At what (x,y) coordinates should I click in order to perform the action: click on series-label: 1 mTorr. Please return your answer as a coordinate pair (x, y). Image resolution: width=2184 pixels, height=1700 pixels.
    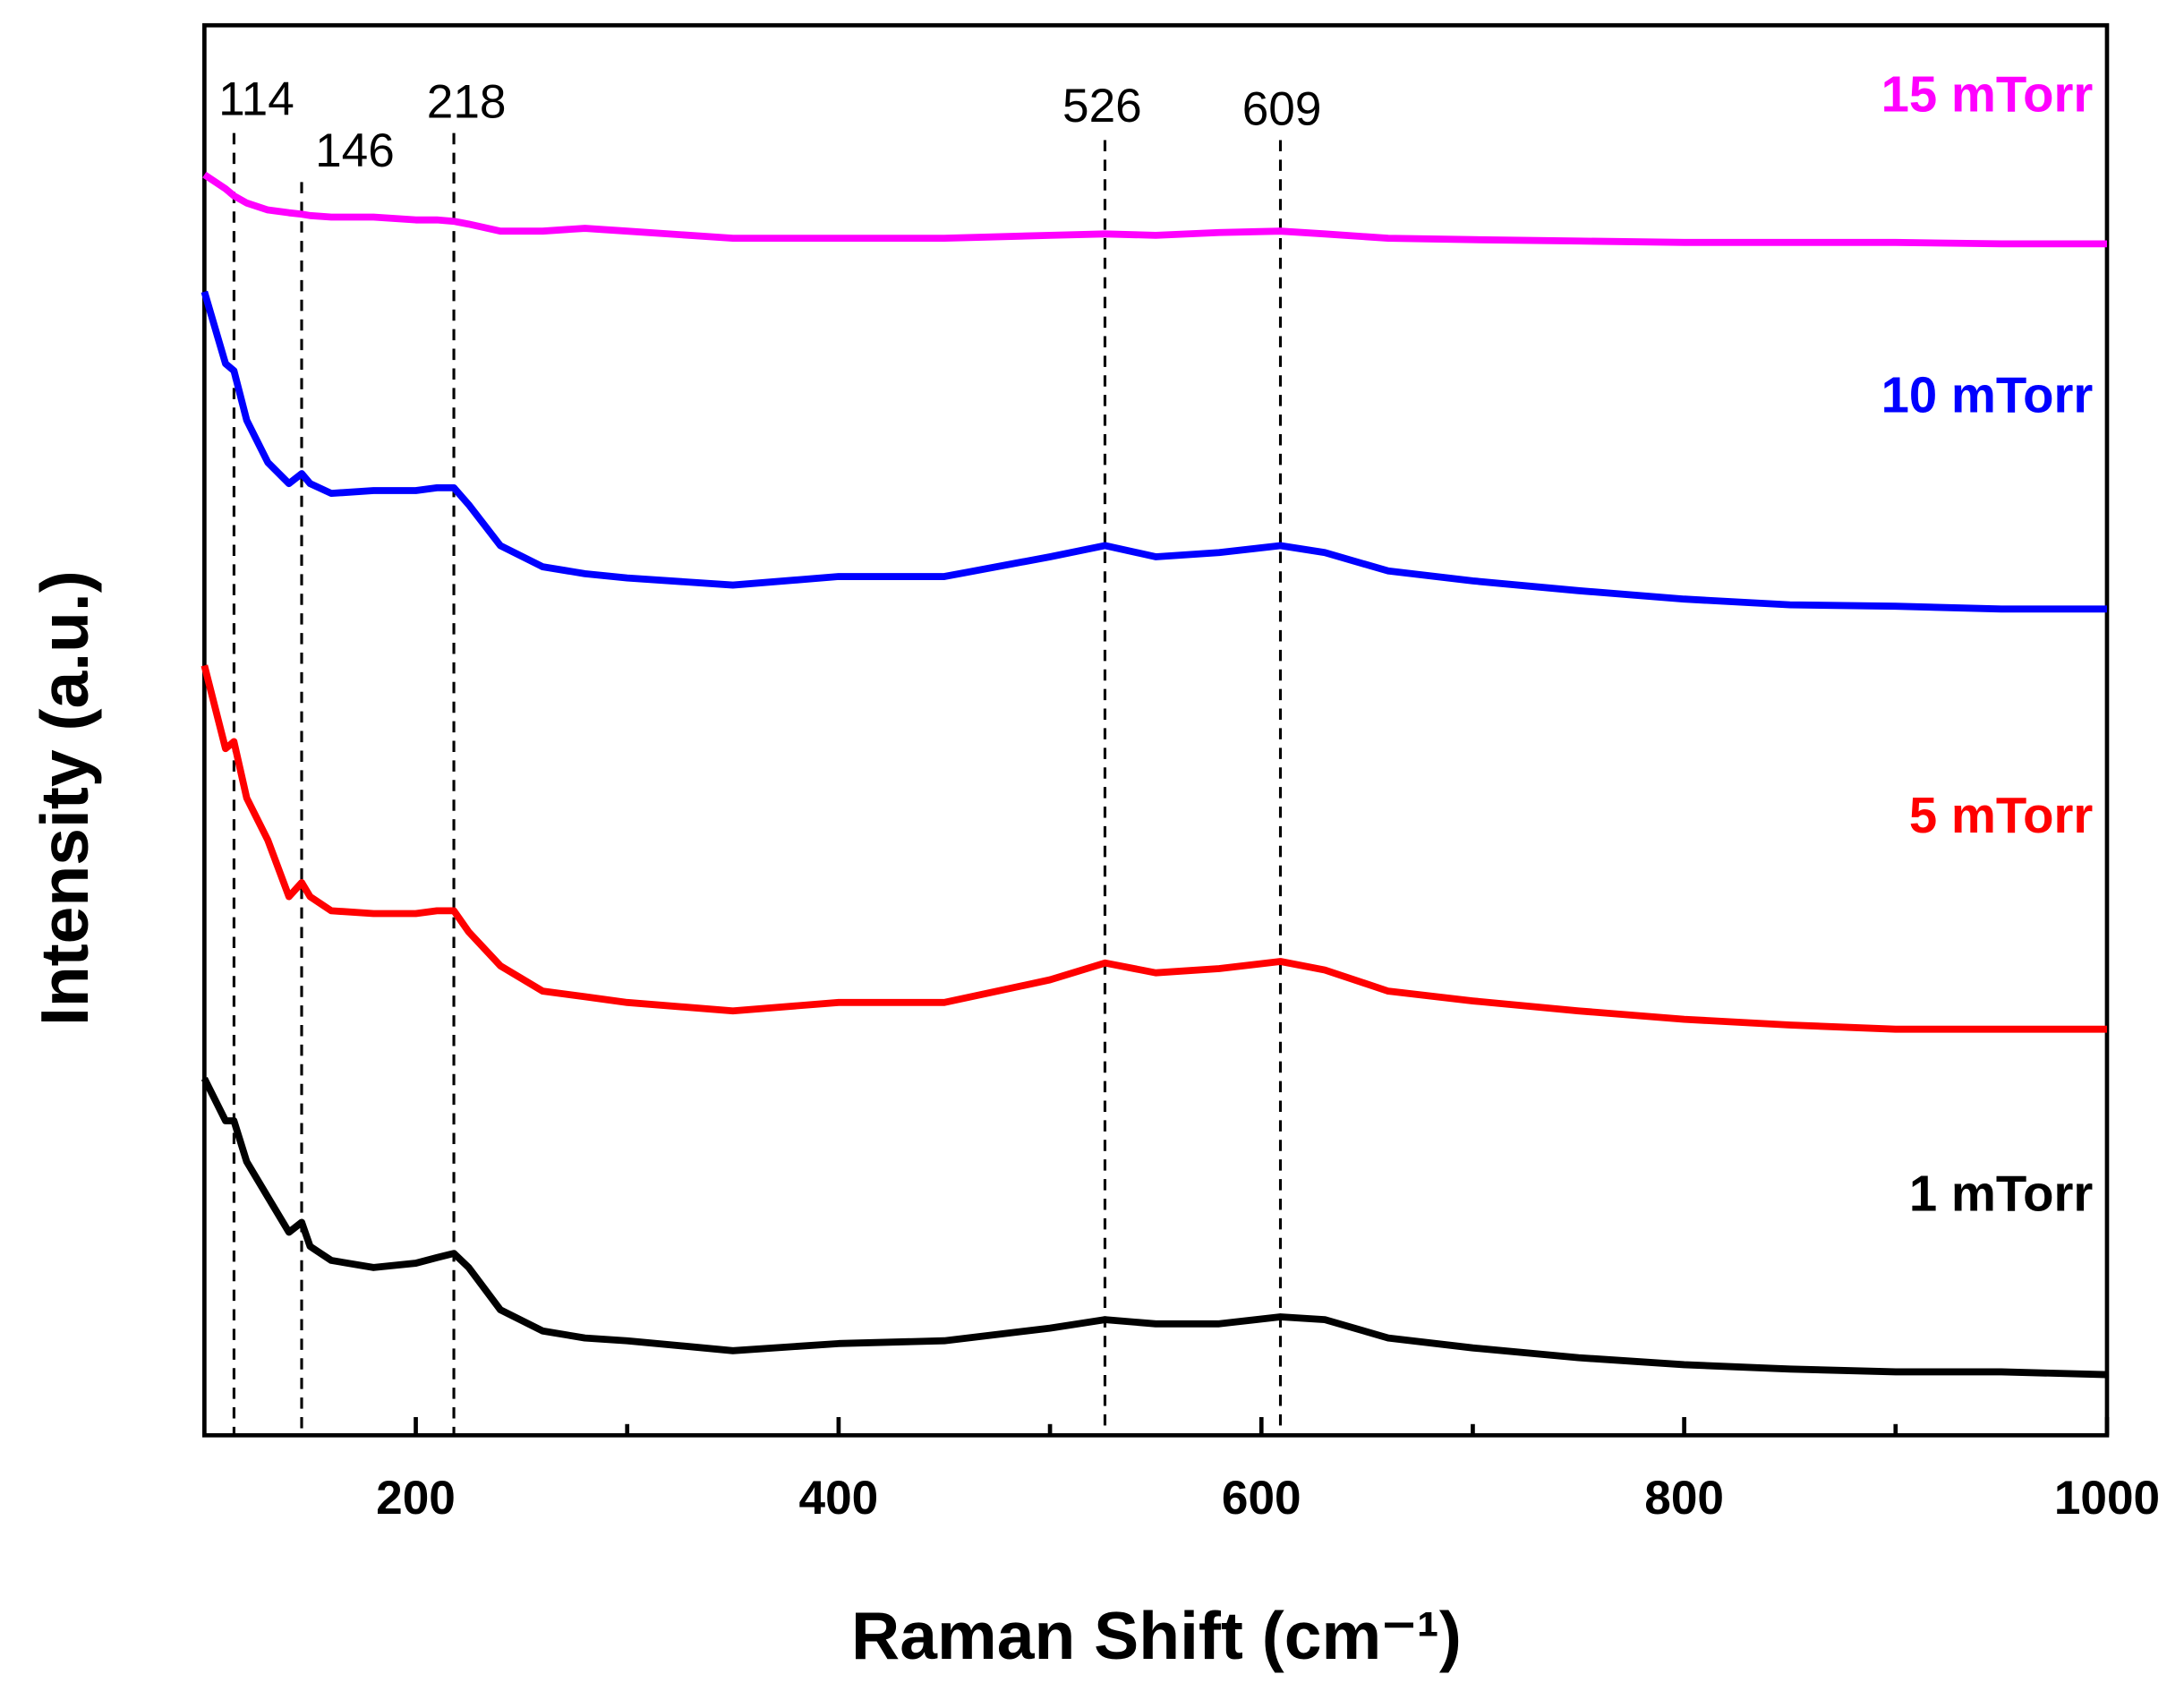
    Looking at the image, I should click on (2002, 1193).